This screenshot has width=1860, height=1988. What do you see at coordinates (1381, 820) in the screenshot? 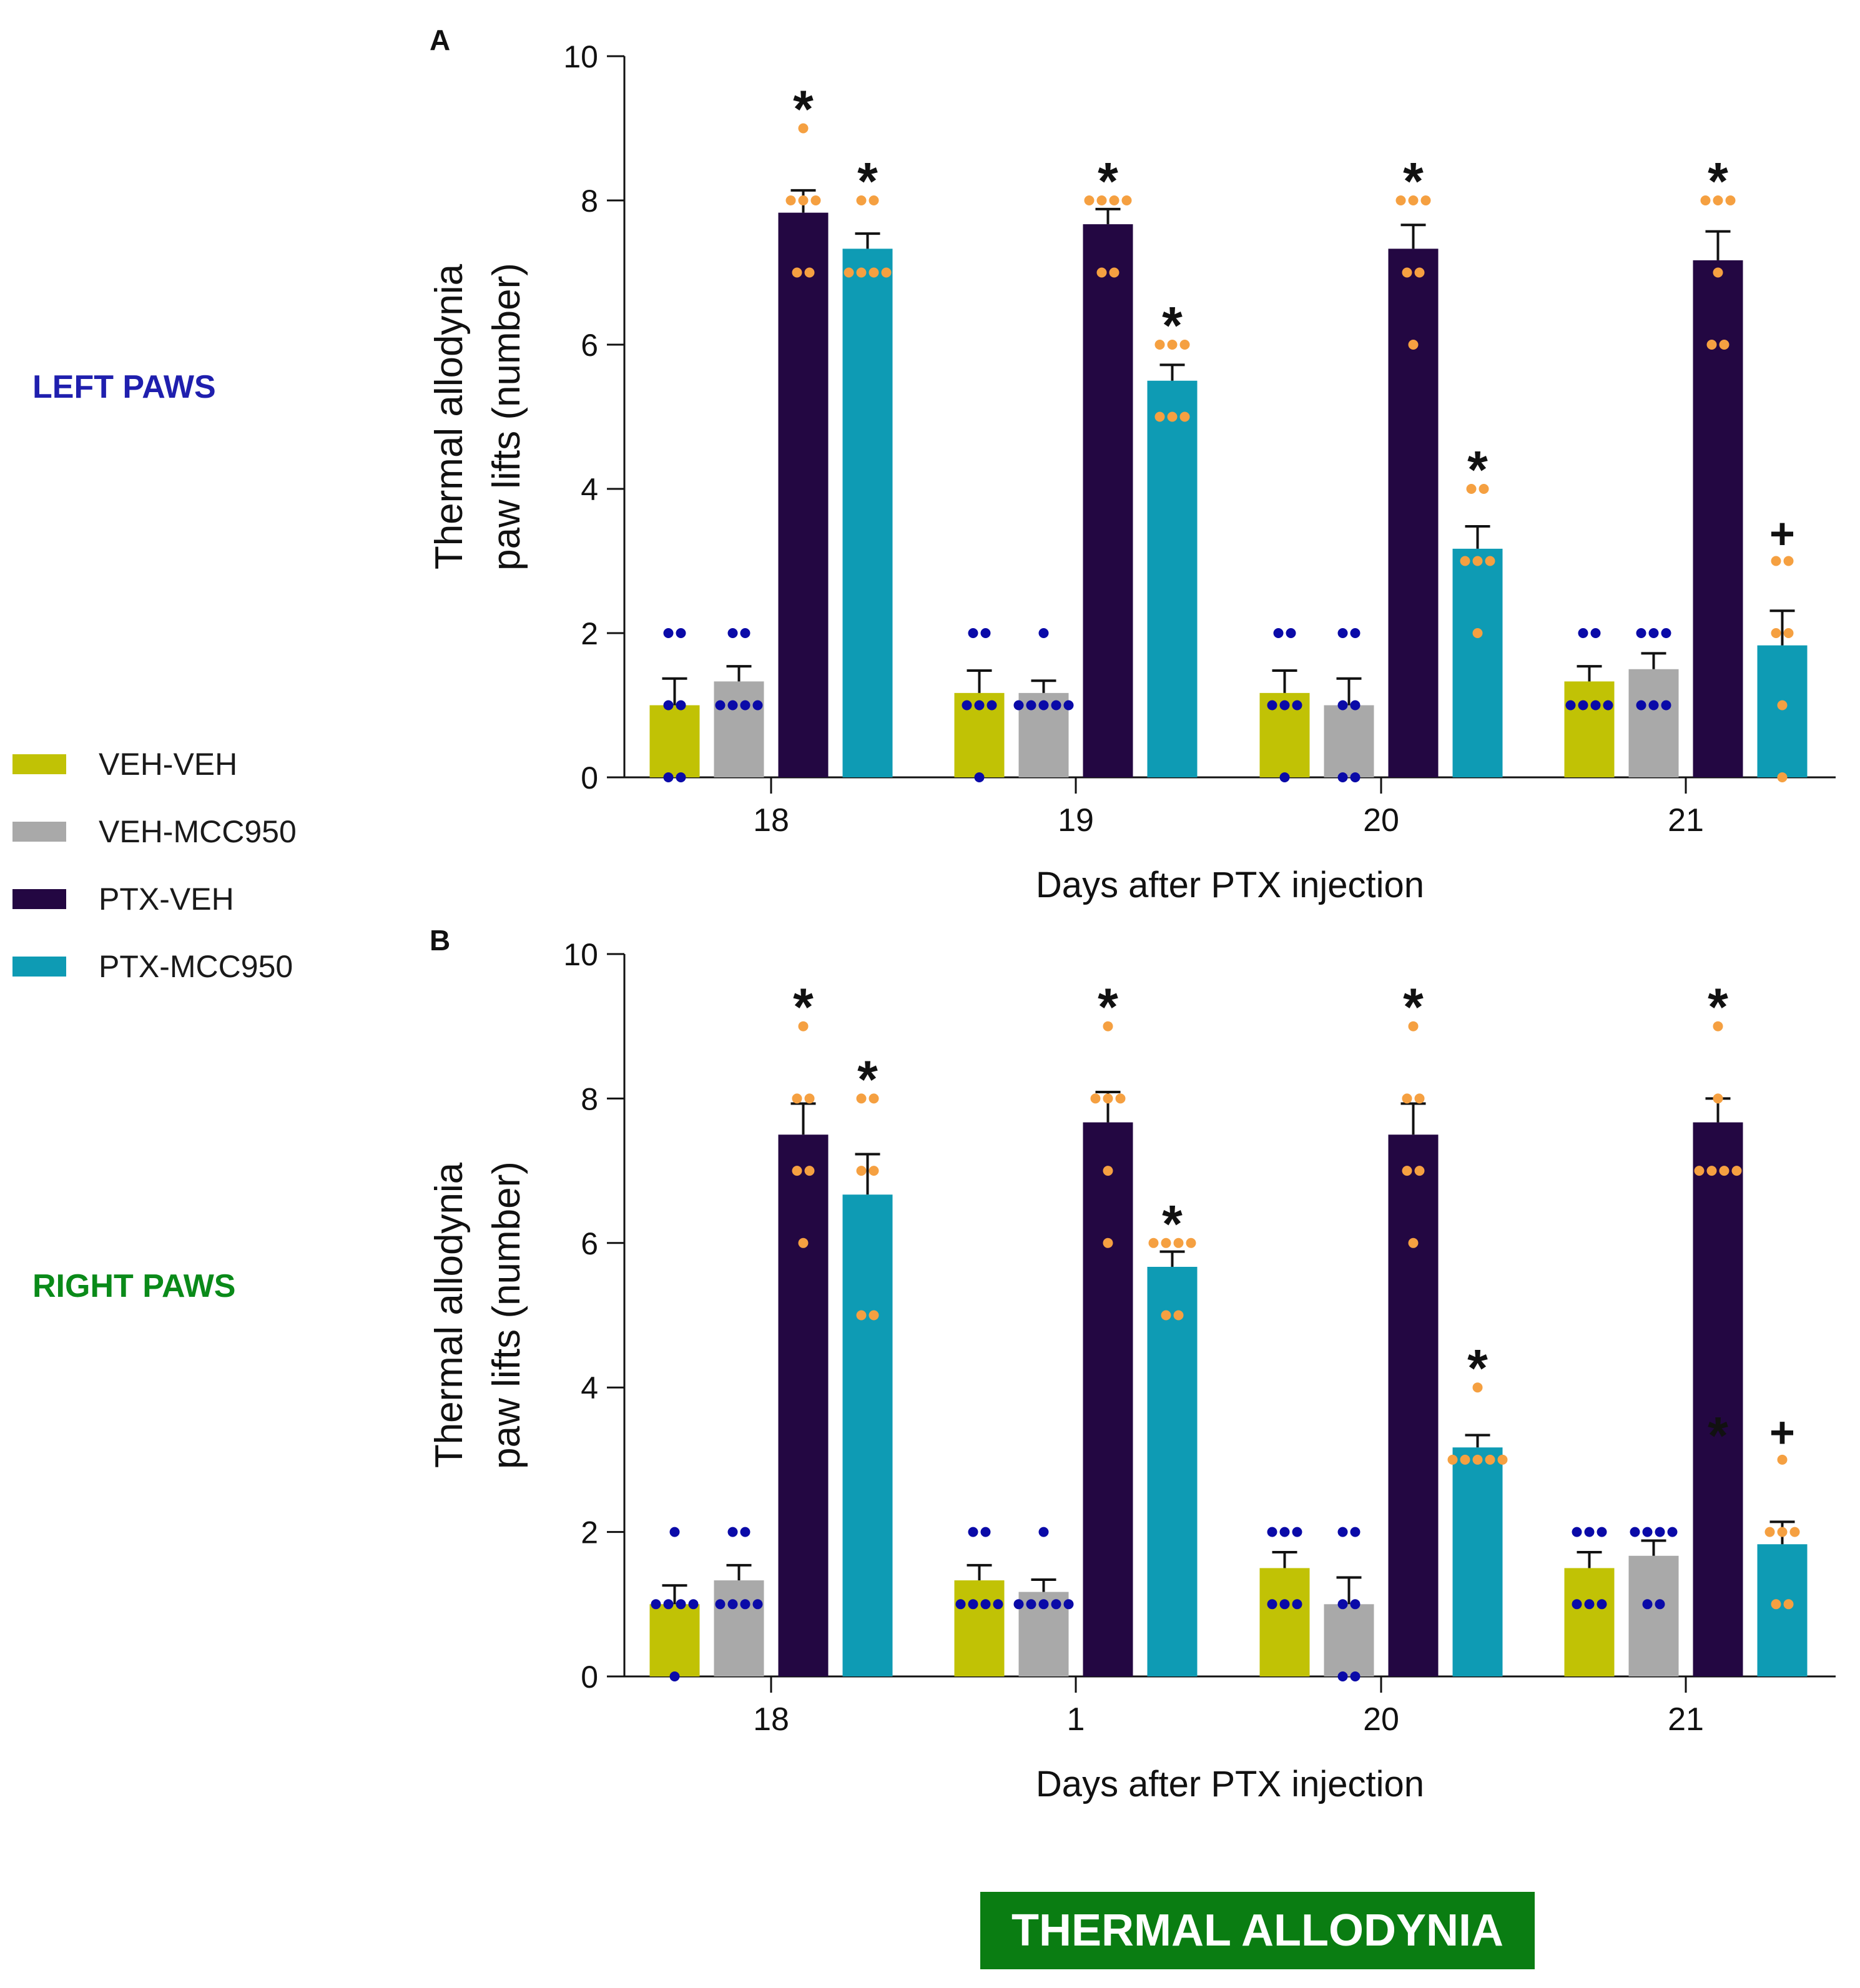
I see `x-tick-label: 20` at bounding box center [1381, 820].